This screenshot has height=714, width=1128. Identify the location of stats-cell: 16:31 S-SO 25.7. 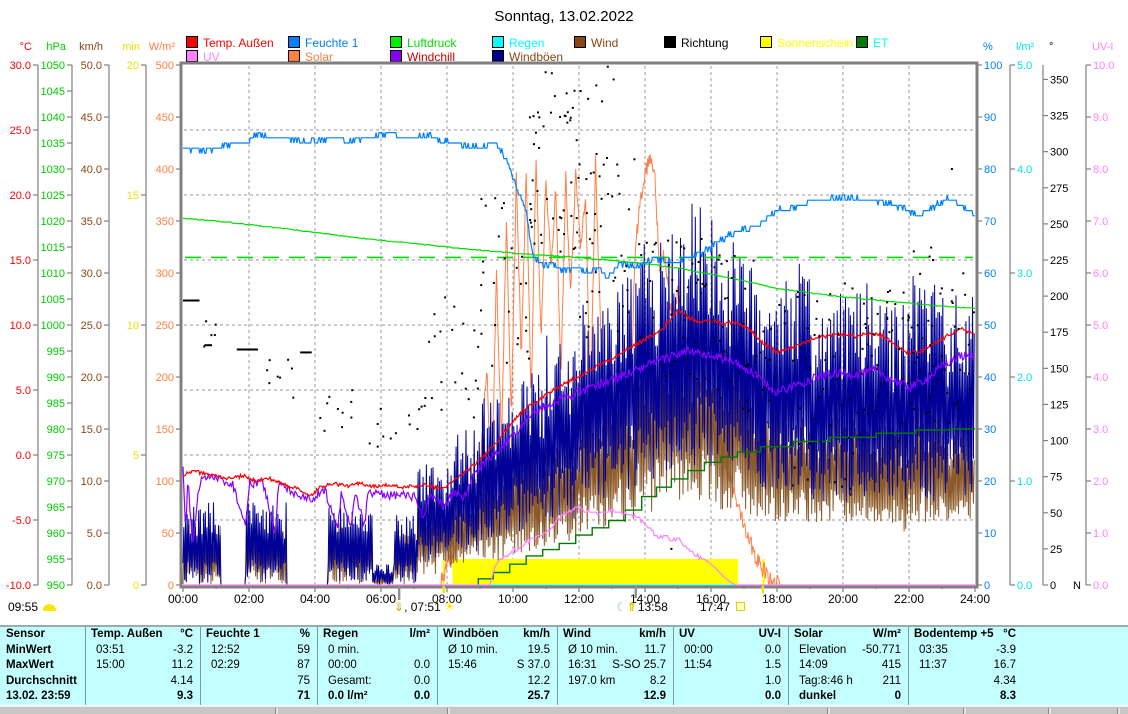
(615, 666).